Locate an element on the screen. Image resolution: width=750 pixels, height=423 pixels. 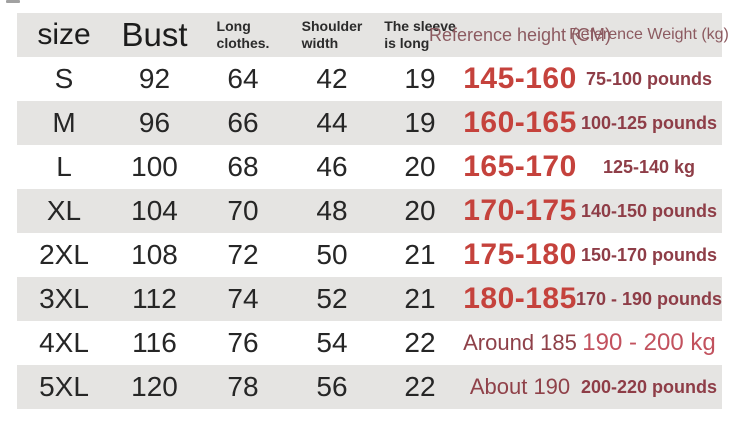
cell-size: S is located at coordinates (64, 78).